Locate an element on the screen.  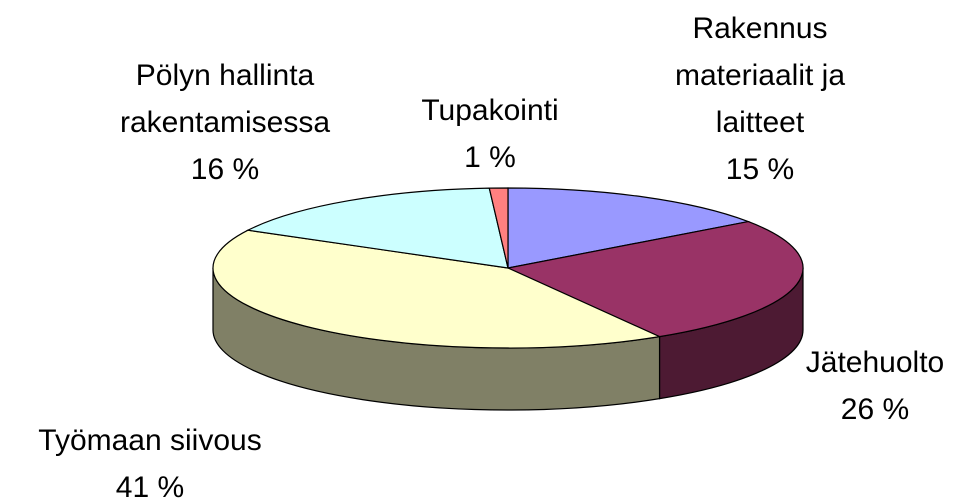
category-label: Työmaan siivous is located at coordinates (150, 440).